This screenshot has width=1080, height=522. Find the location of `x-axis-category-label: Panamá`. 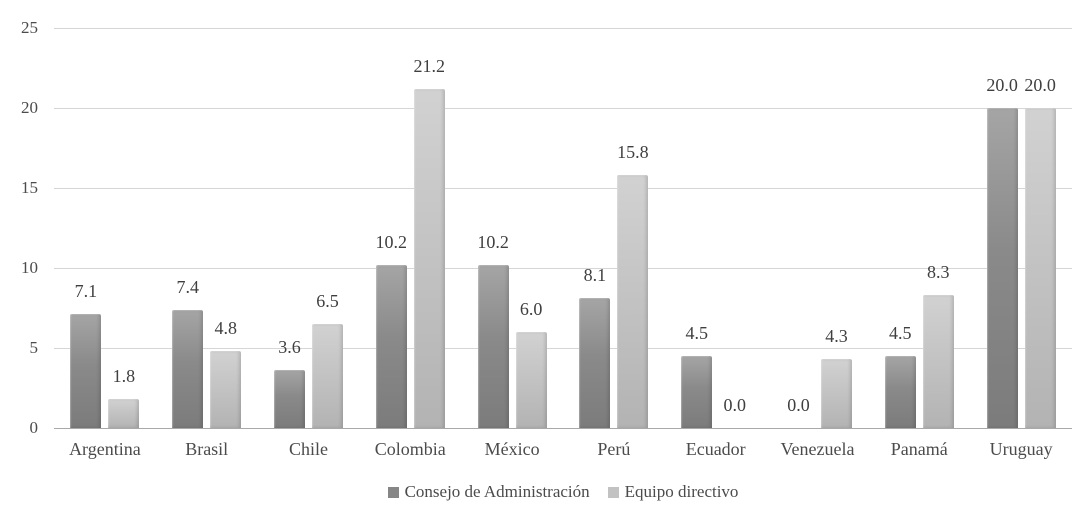

x-axis-category-label: Panamá is located at coordinates (919, 449).